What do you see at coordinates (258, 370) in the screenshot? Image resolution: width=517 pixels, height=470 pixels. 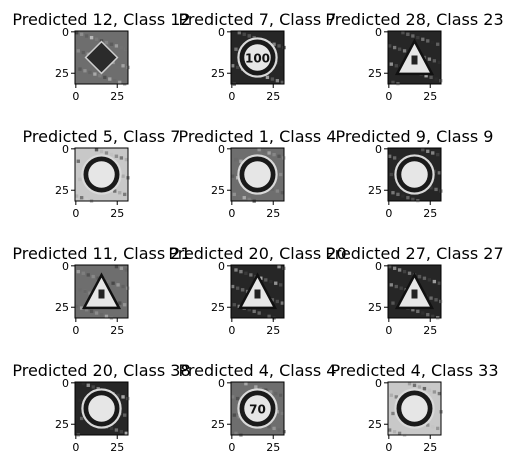 I see `subplot-title: Predicted 4, Class 4` at bounding box center [258, 370].